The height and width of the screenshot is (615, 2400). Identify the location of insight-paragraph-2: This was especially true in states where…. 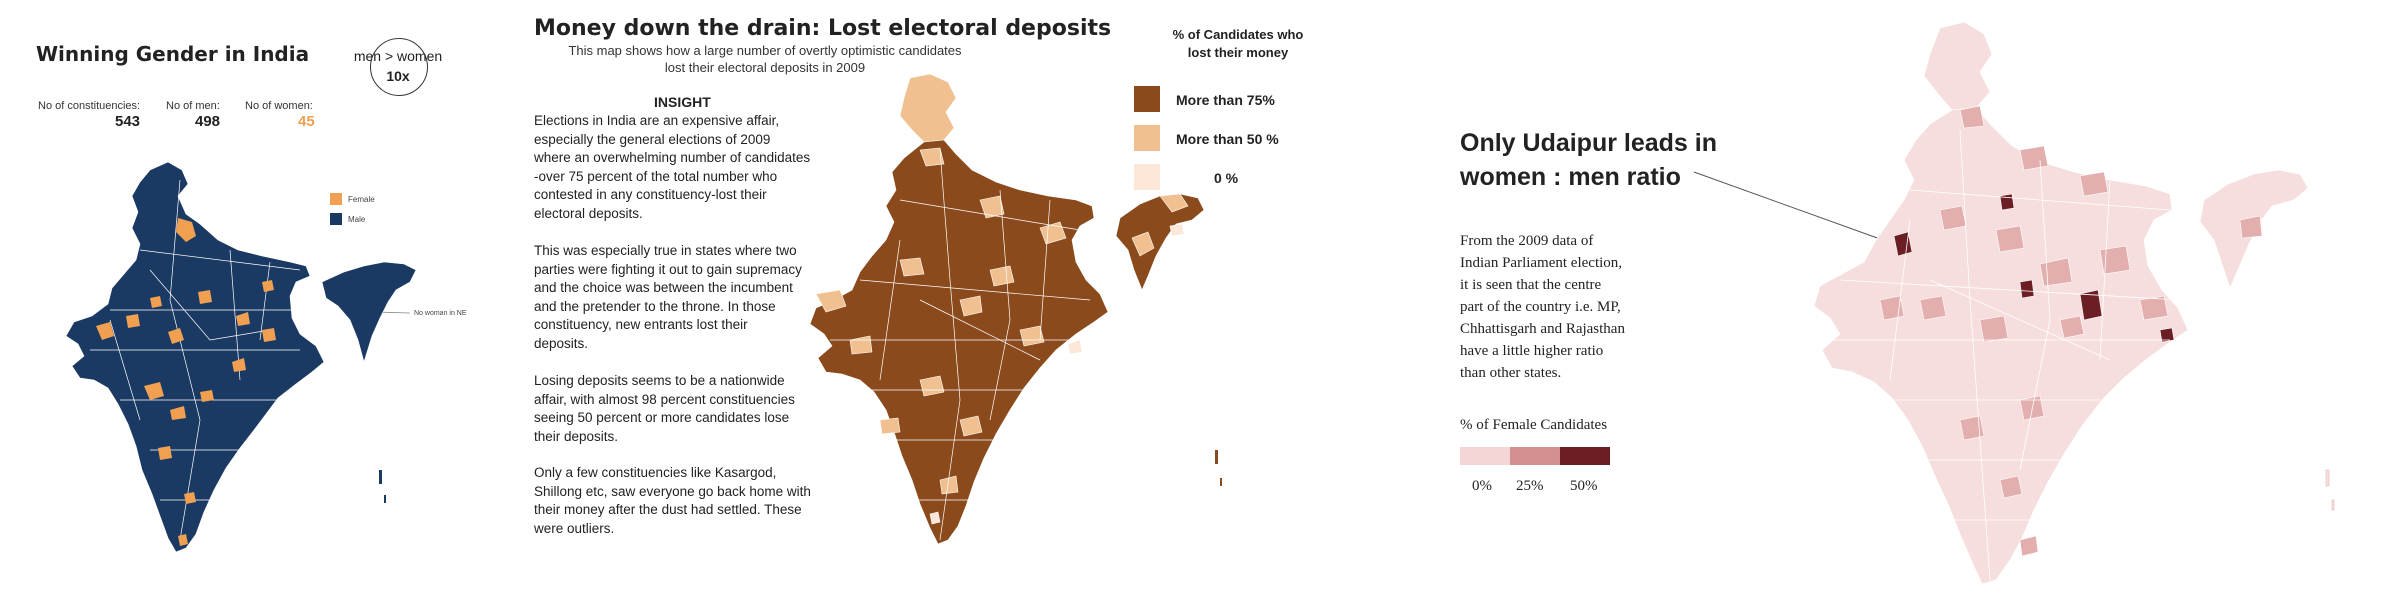
(689, 297).